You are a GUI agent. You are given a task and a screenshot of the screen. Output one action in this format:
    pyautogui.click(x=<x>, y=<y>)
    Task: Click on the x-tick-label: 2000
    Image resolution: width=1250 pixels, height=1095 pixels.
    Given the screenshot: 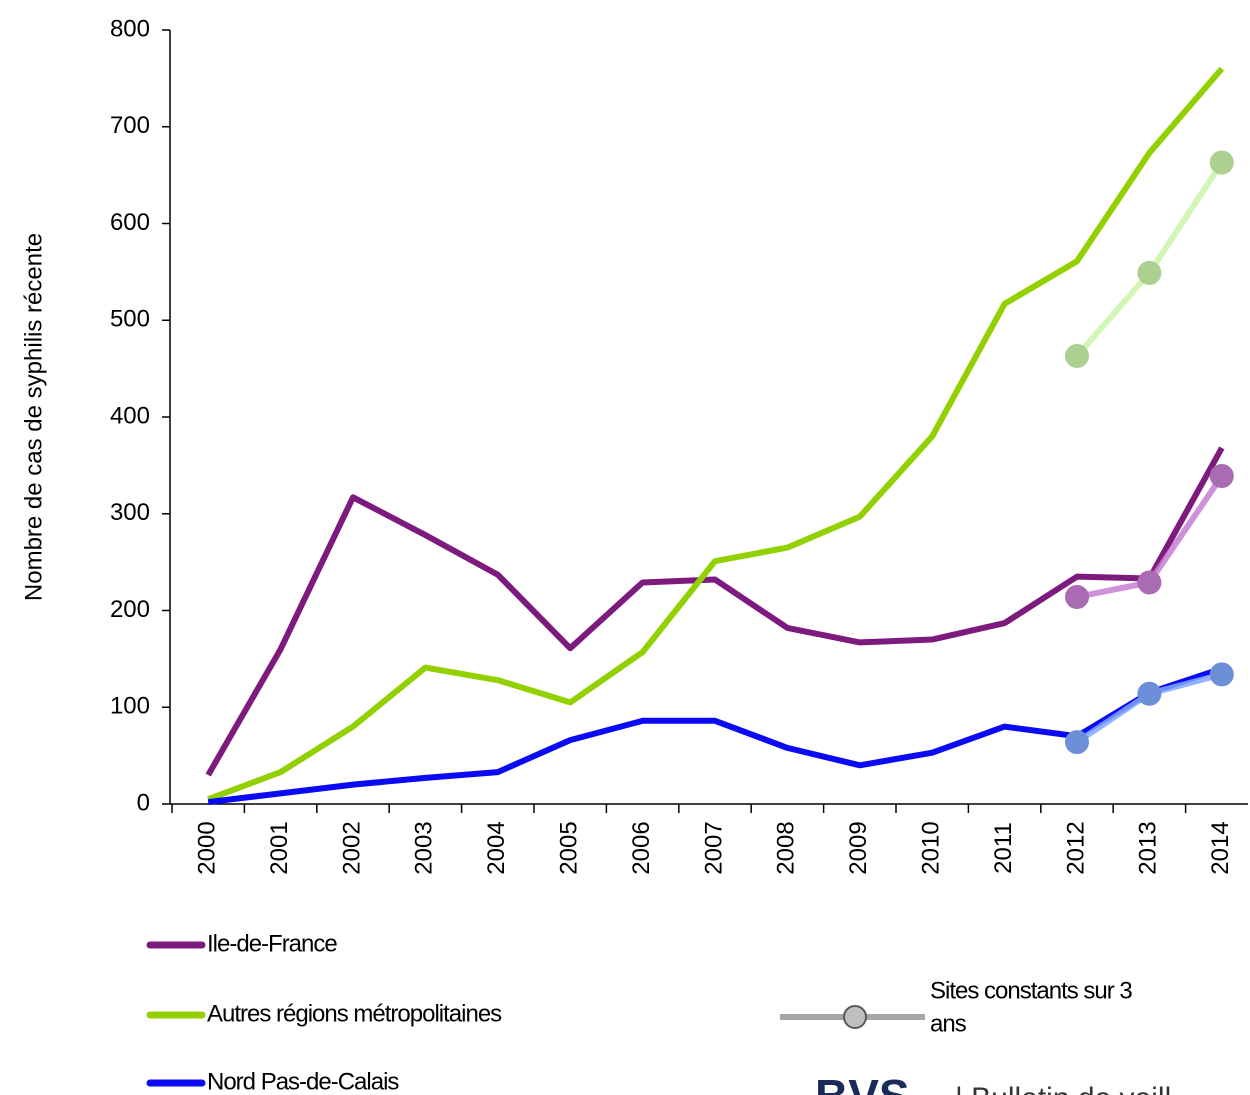 What is the action you would take?
    pyautogui.click(x=207, y=847)
    